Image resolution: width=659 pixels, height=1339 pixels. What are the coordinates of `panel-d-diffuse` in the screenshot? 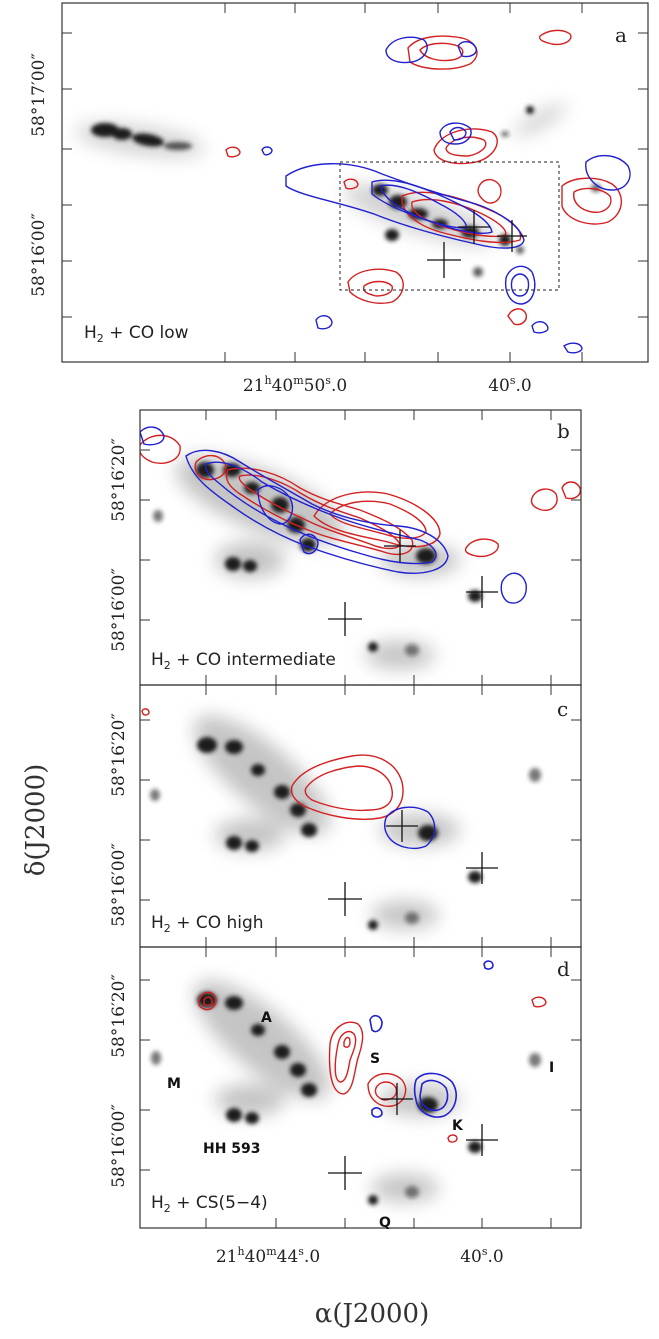 It's located at (327, 1091).